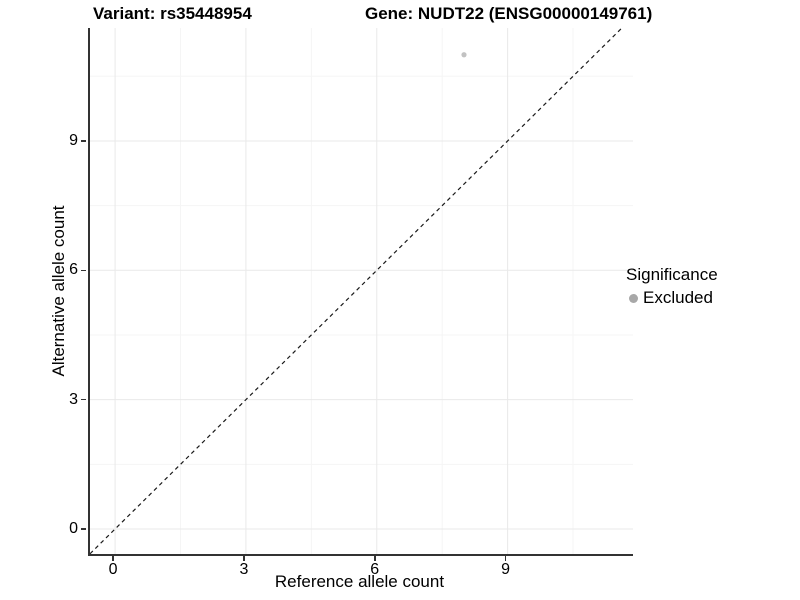 Image resolution: width=800 pixels, height=600 pixels. I want to click on x-tick-label: 9, so click(506, 569).